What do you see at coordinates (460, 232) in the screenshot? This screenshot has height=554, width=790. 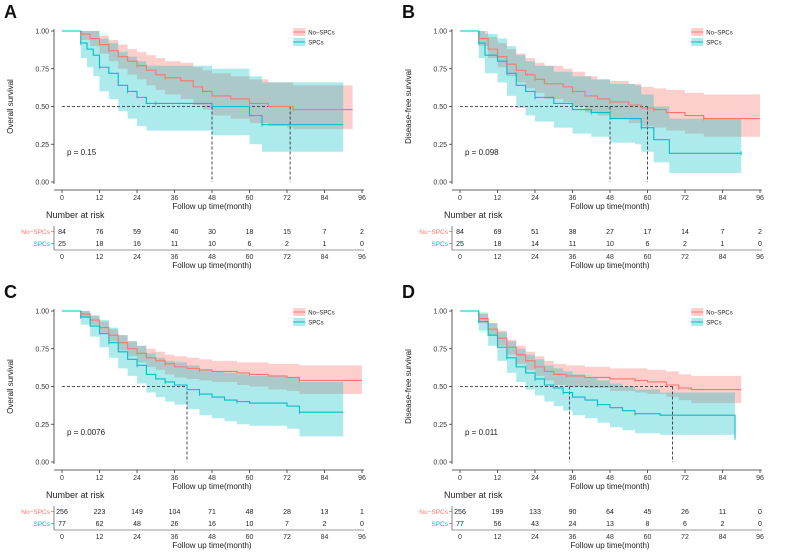 I see `risk-count: 84` at bounding box center [460, 232].